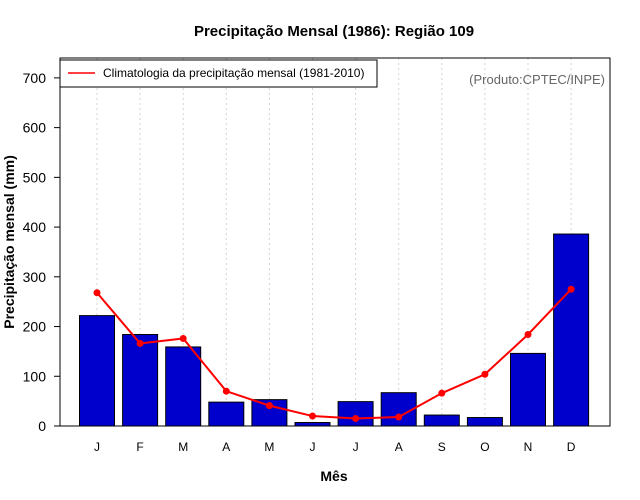 The image size is (640, 500). Describe the element at coordinates (442, 447) in the screenshot. I see `x-tick-label: S` at that location.